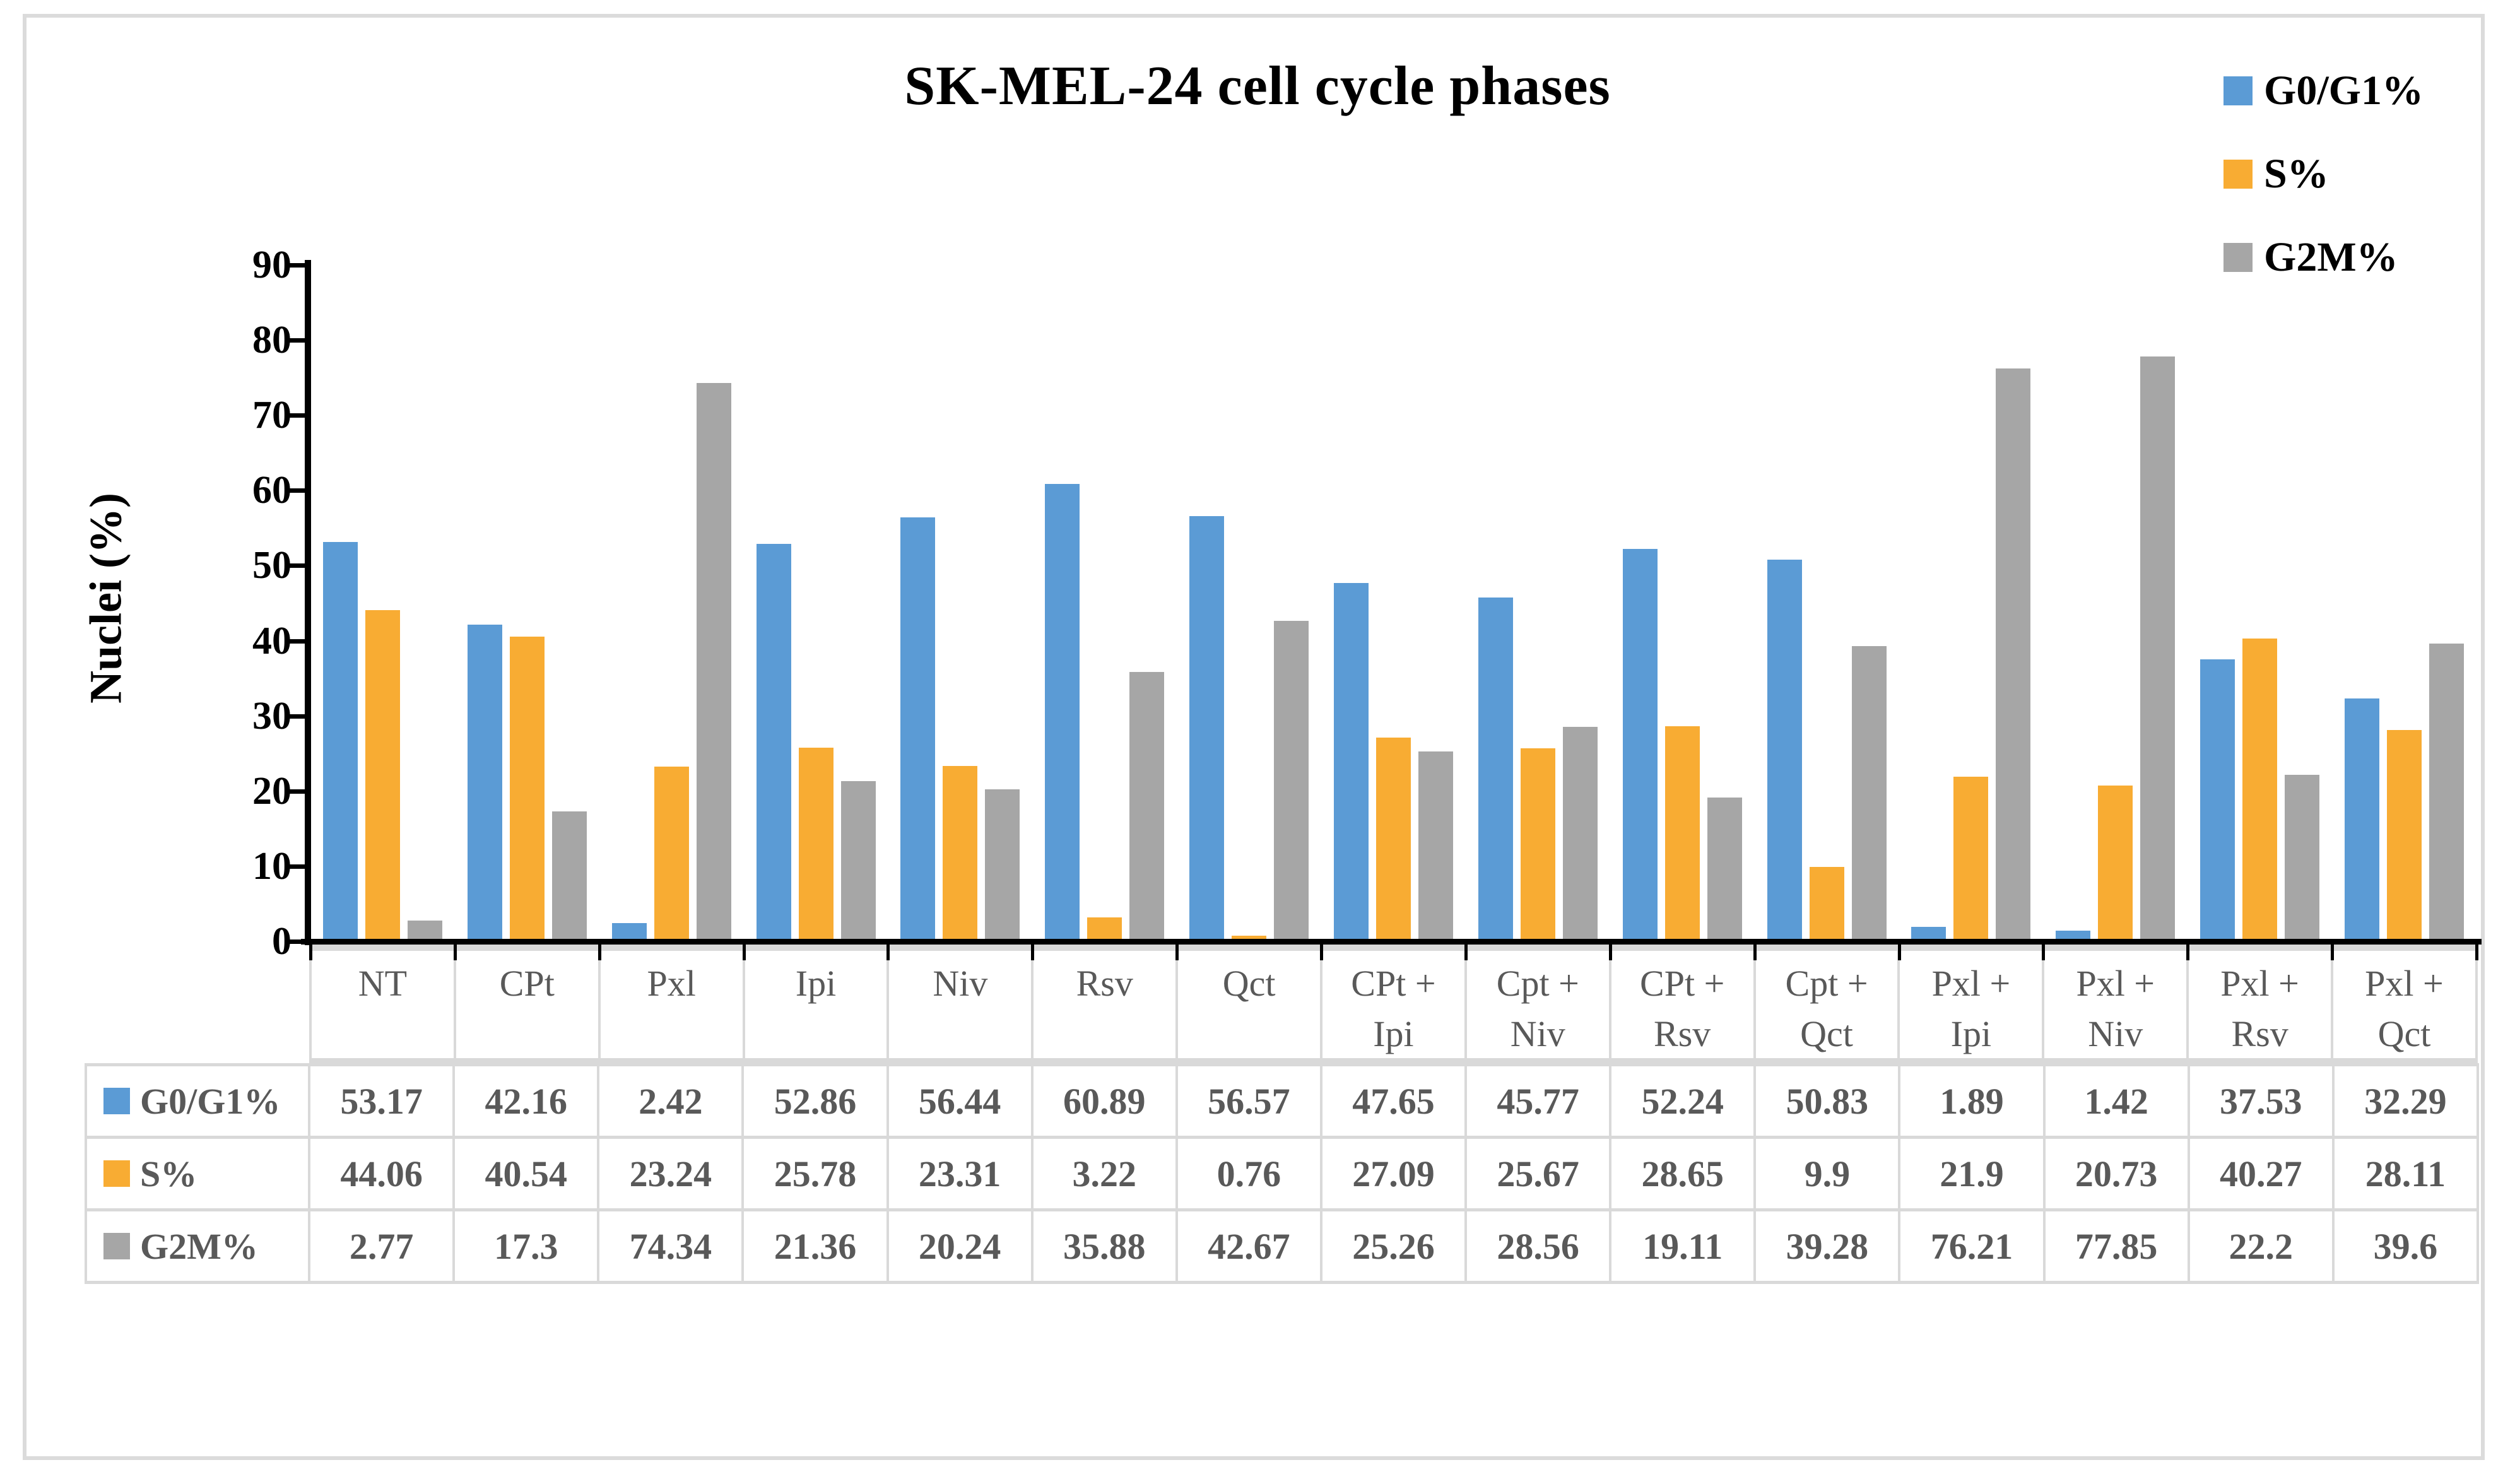  What do you see at coordinates (816, 1247) in the screenshot?
I see `table-cell: 21.36` at bounding box center [816, 1247].